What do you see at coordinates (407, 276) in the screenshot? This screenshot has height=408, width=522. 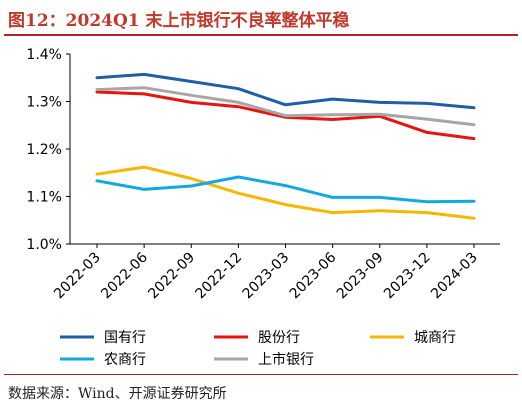 I see `x-tick-label: 2023-12` at bounding box center [407, 276].